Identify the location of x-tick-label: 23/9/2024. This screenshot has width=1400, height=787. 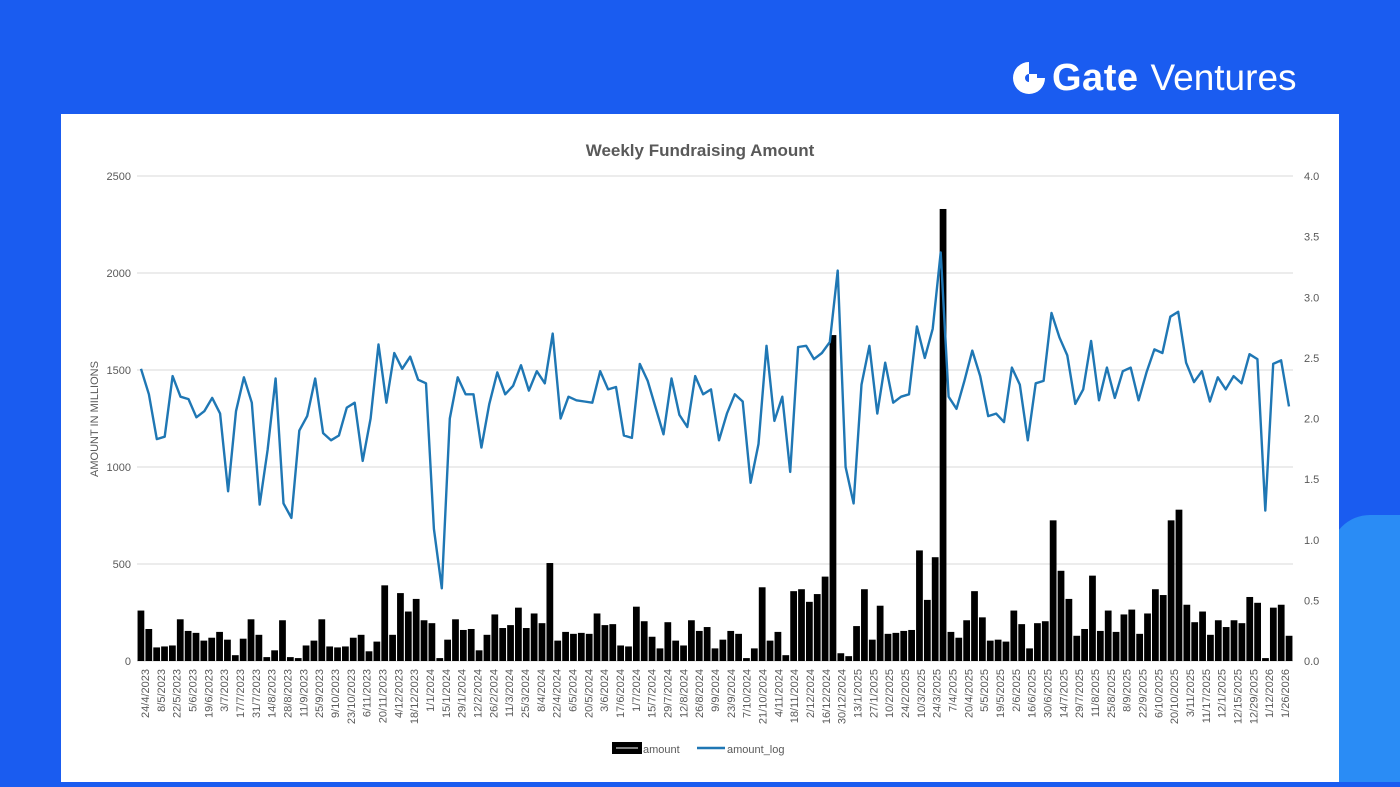
(732, 693).